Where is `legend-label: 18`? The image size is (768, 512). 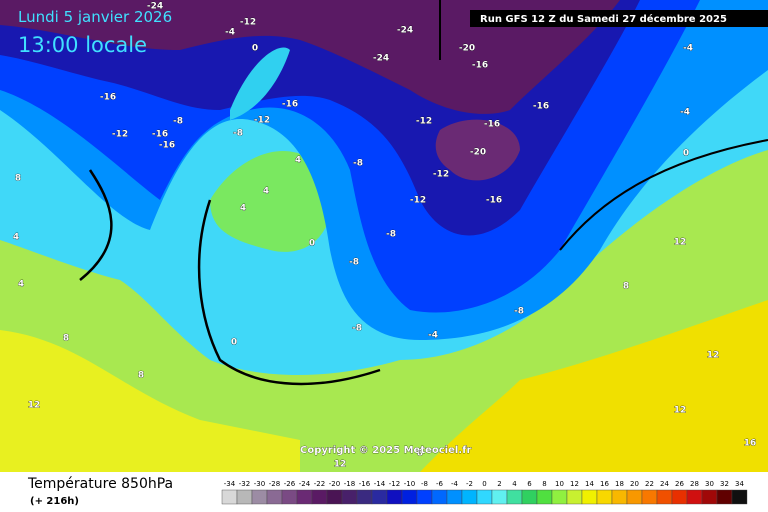
legend-label: 18 is located at coordinates (619, 484).